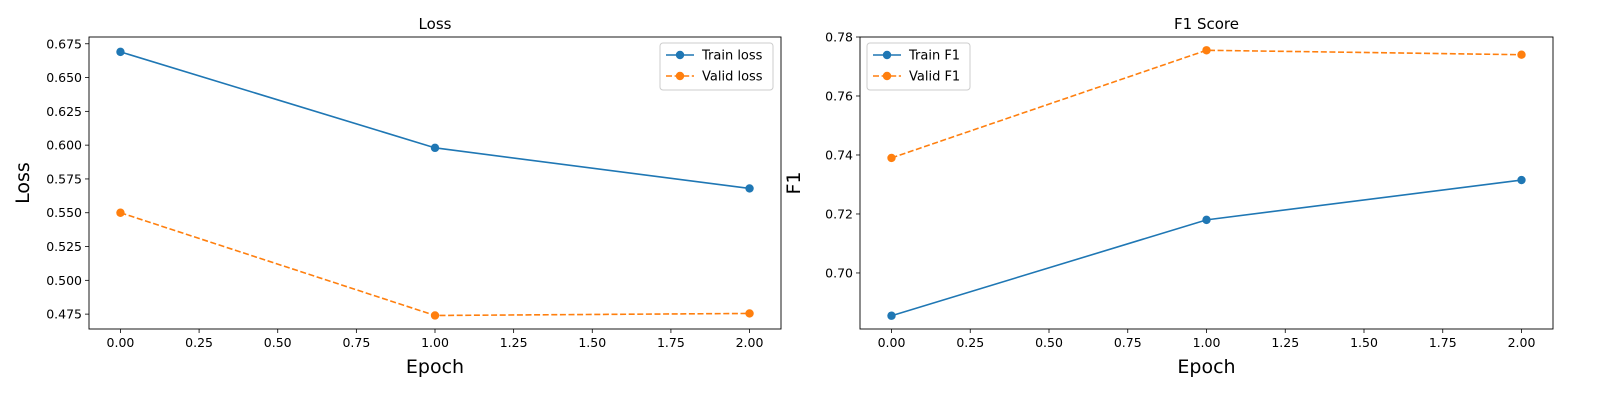  I want to click on y-tick-label: 0.625, so click(64, 111).